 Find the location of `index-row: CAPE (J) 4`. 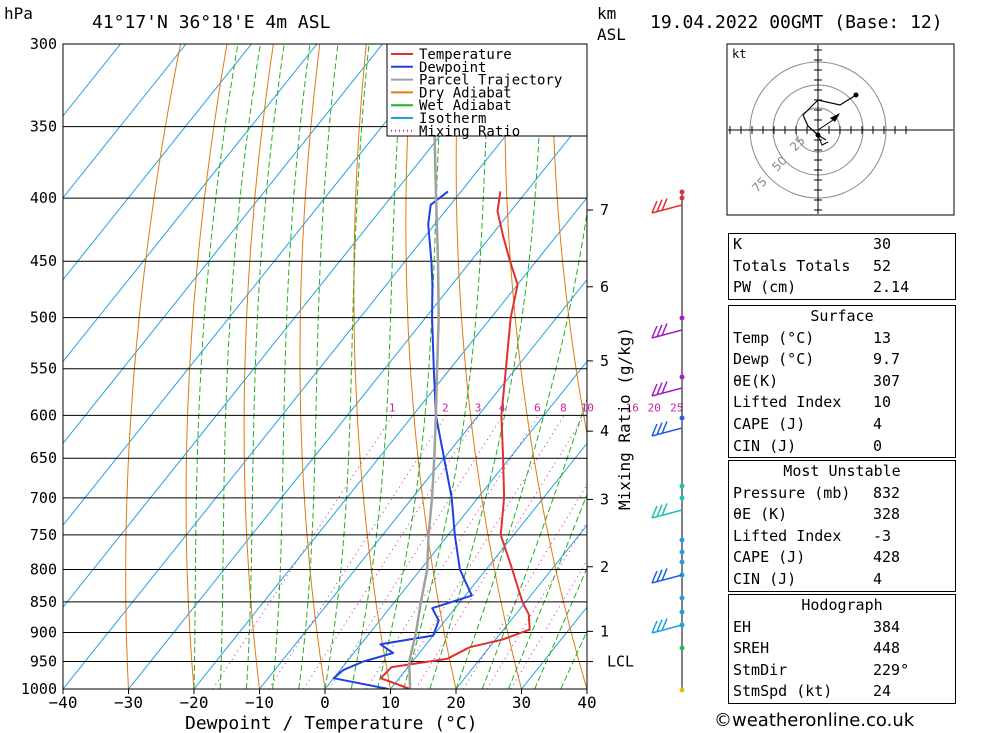

index-row: CAPE (J) 4 is located at coordinates (842, 425).